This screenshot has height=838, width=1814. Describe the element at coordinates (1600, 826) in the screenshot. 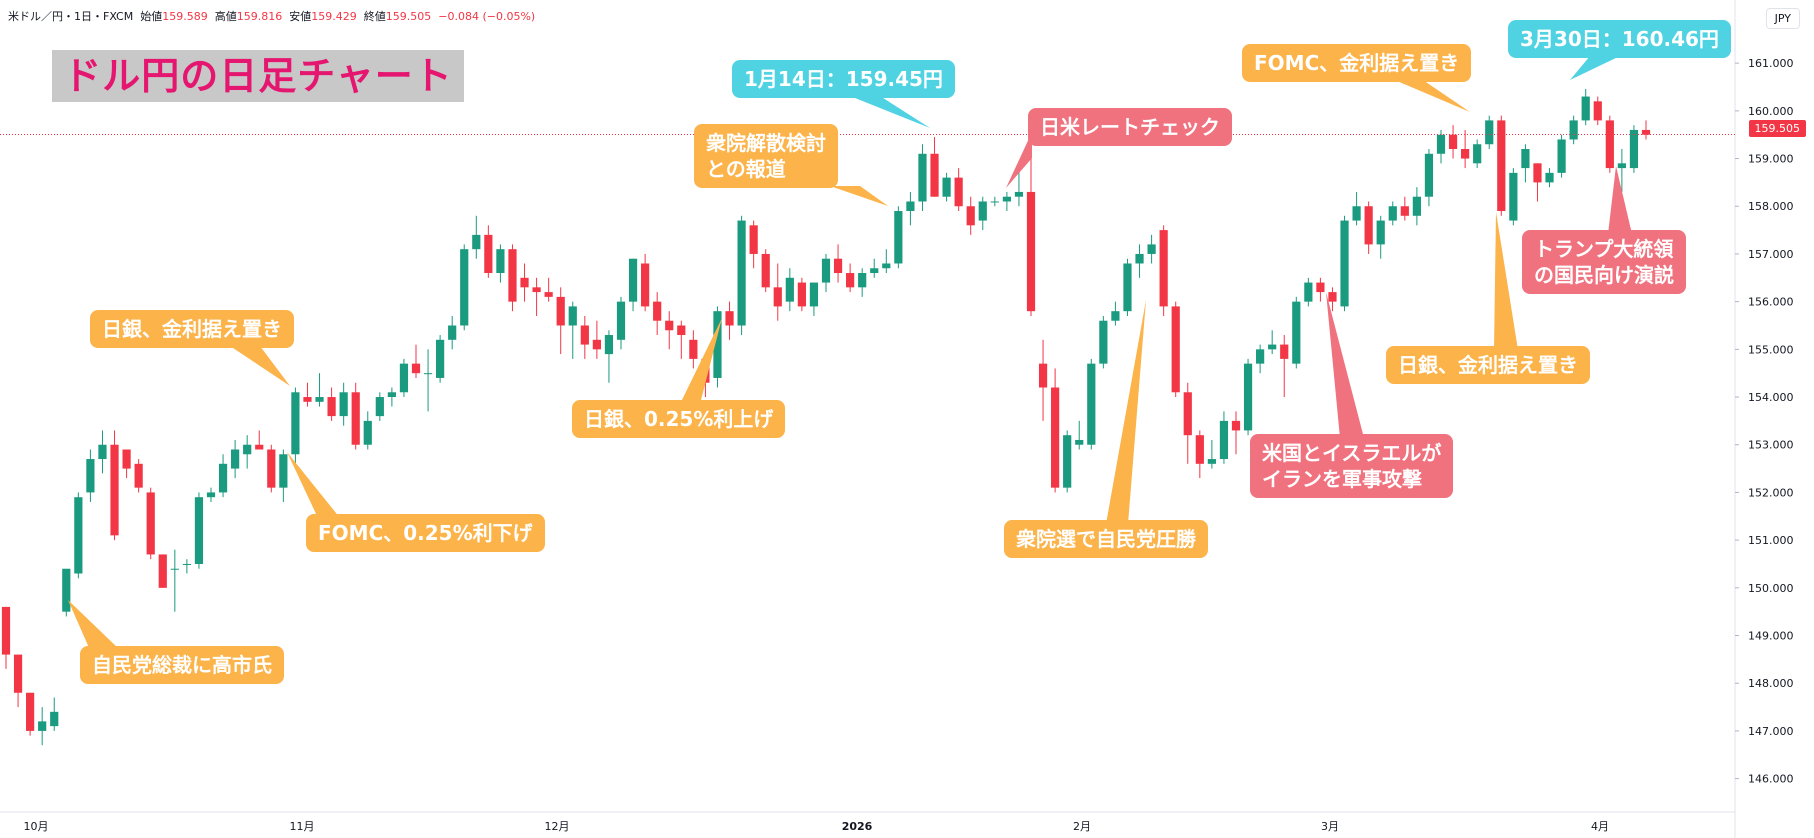

I see `x-tick-label: 4月` at that location.